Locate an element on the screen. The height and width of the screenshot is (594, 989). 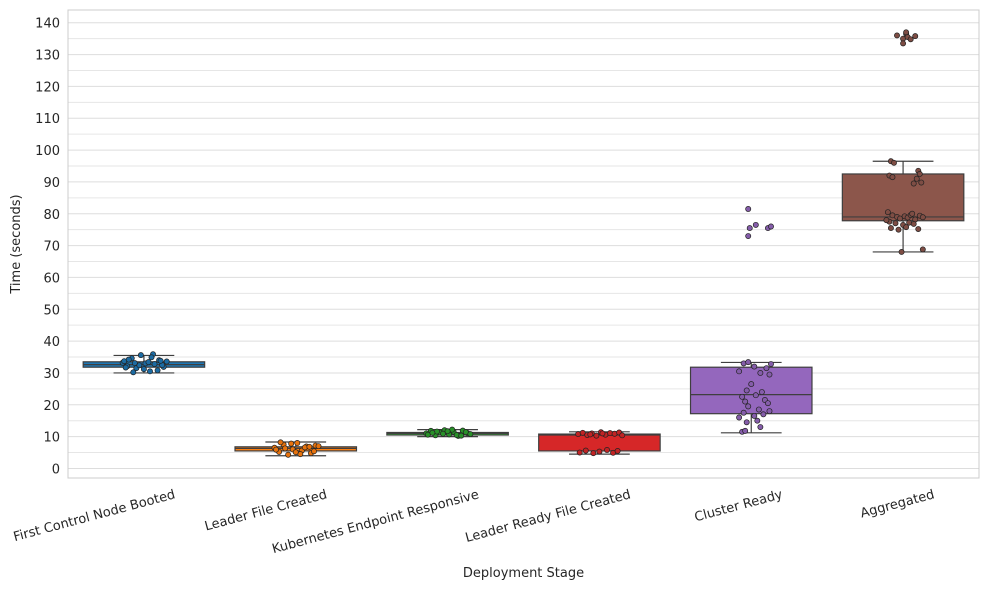
y-tick-label: 40 is located at coordinates (51, 342).